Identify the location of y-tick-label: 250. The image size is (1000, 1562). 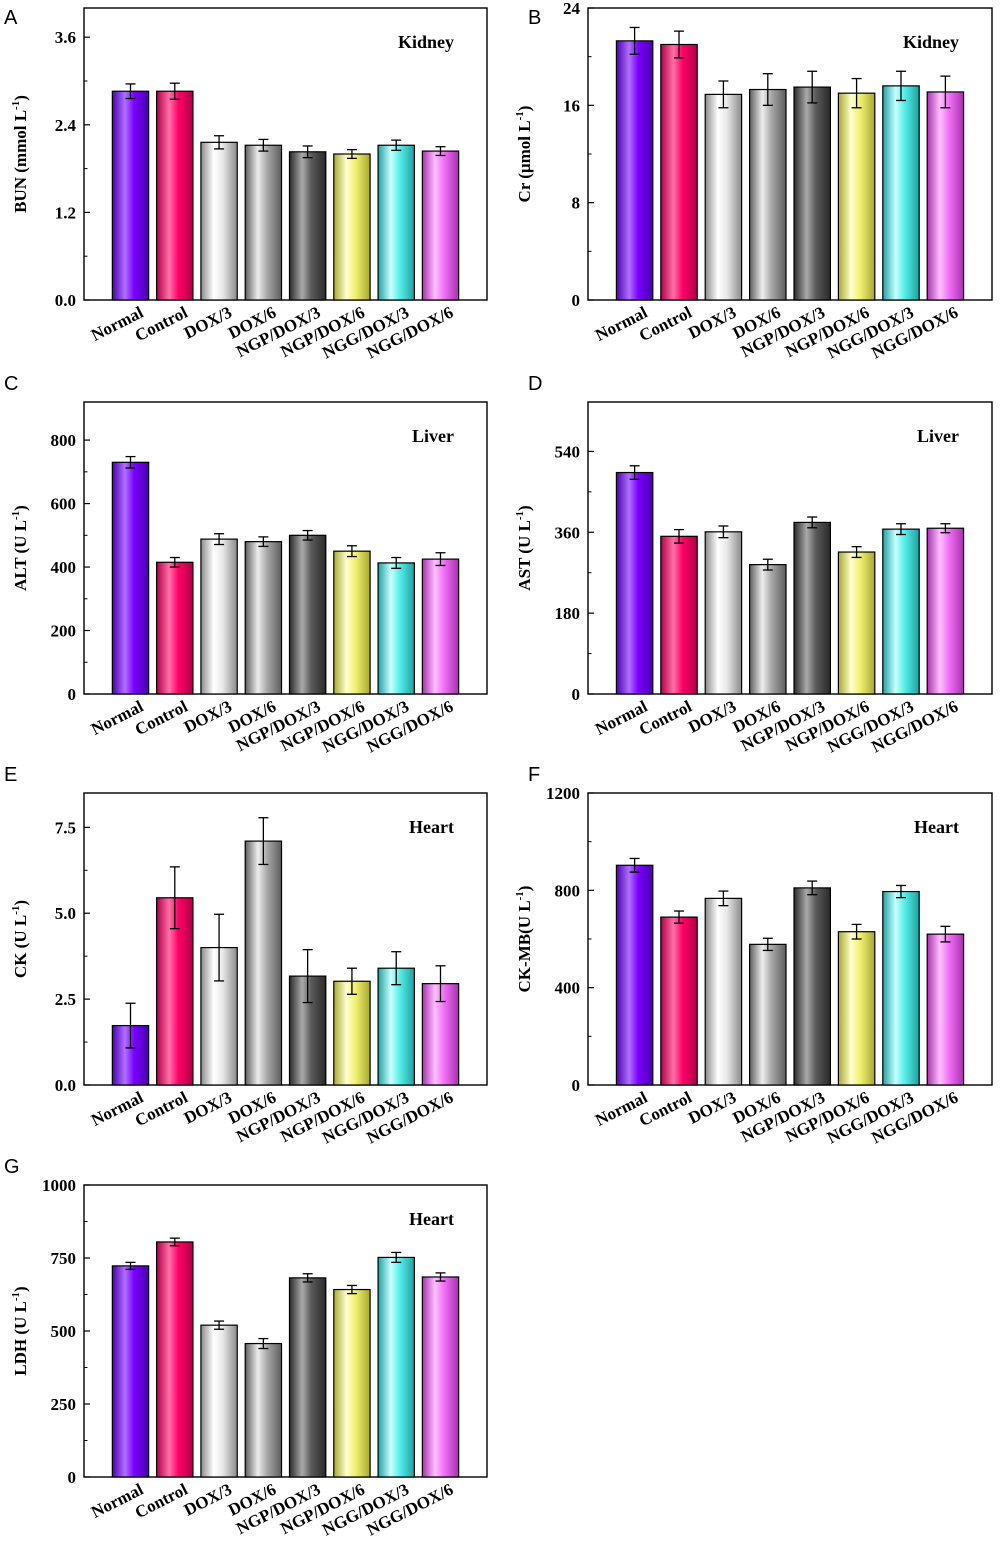
(64, 1404).